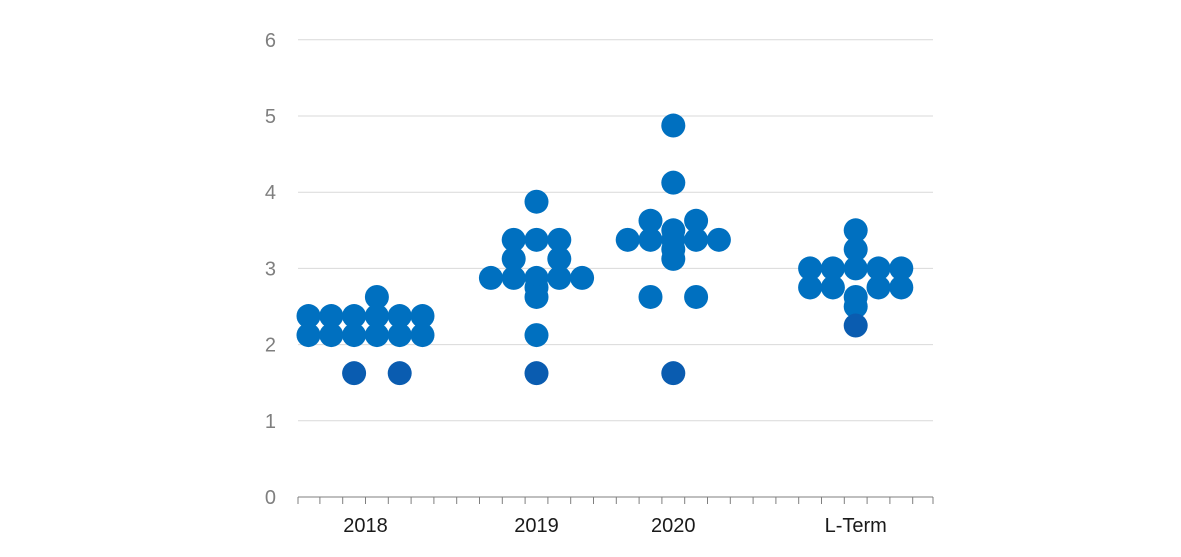 The image size is (1181, 557). Describe the element at coordinates (673, 526) in the screenshot. I see `x-category-label: 2020` at that location.